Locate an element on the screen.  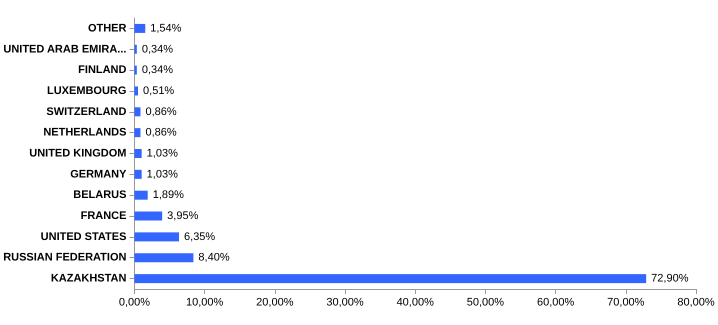
y-tick-label: BELARUS is located at coordinates (99, 195).